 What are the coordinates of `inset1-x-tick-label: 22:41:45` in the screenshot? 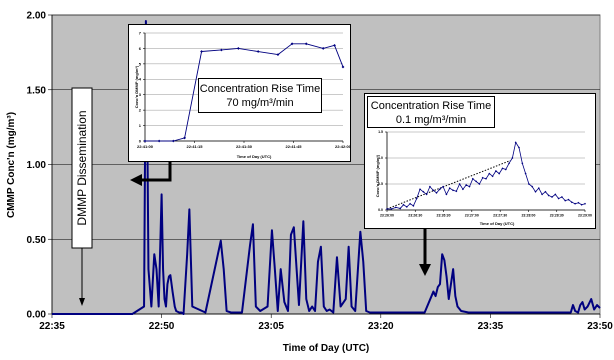 It's located at (293, 146).